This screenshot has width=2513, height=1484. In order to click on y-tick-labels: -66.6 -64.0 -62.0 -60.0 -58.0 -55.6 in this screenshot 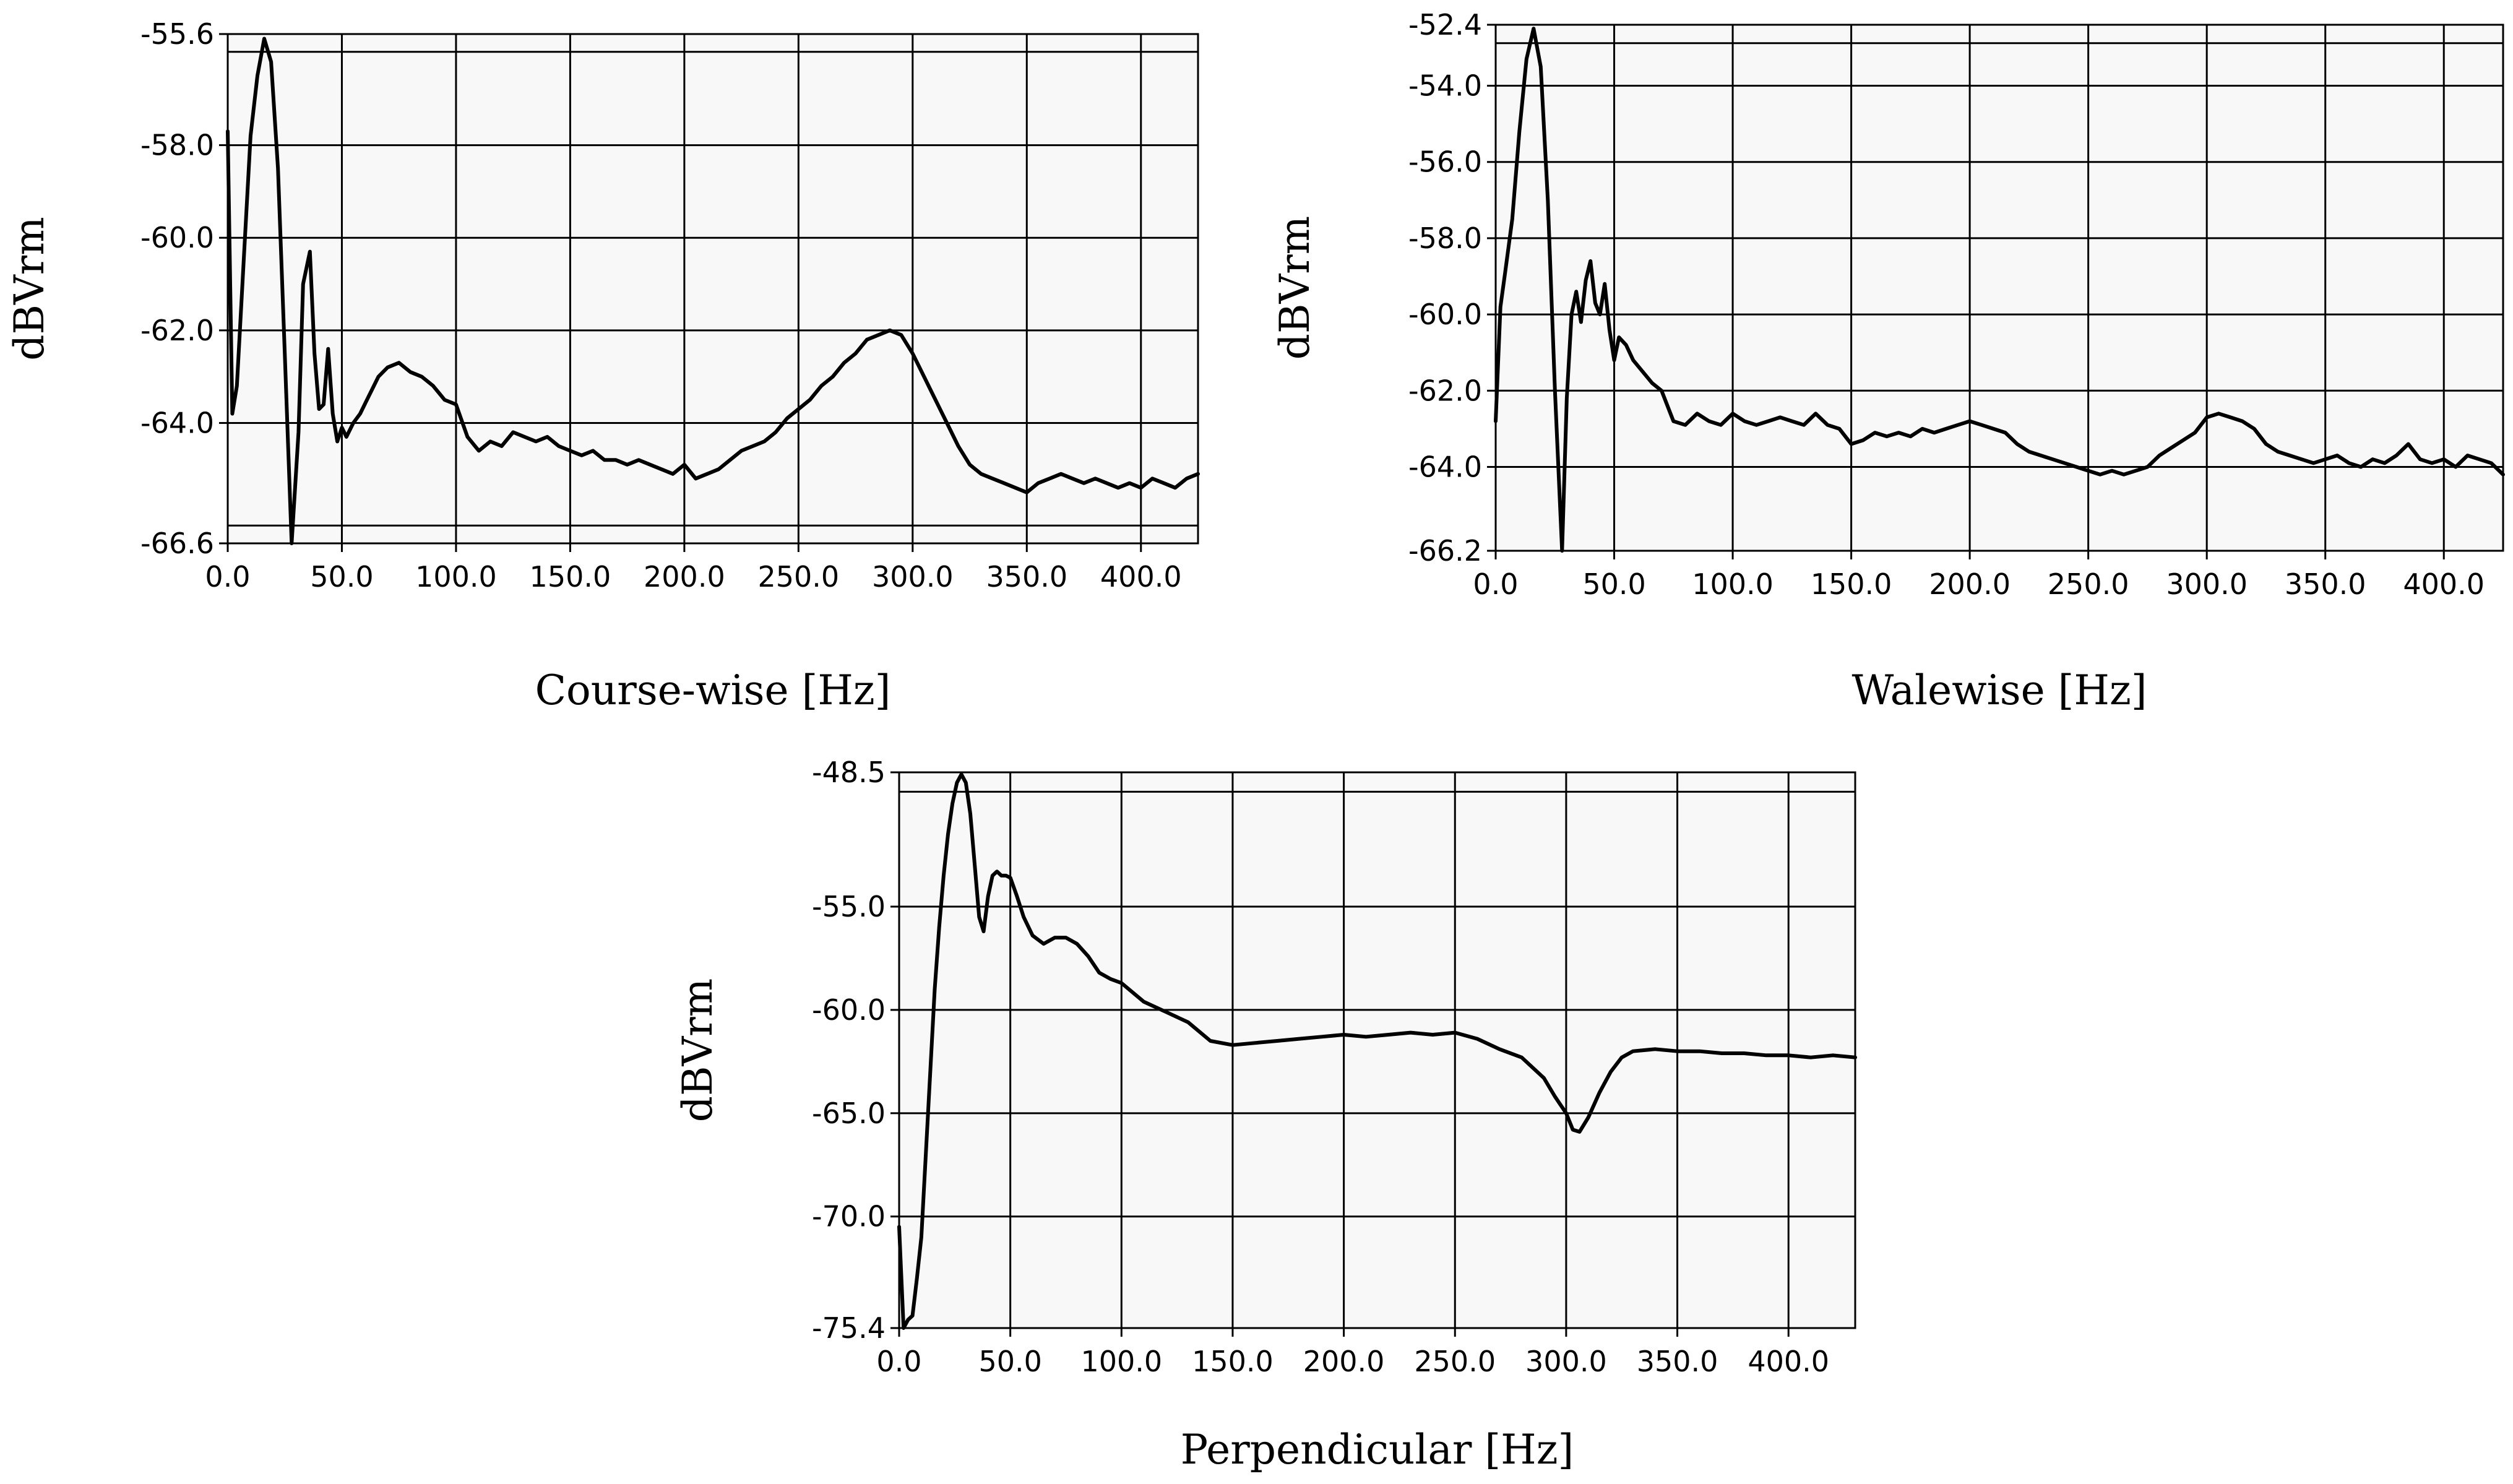, I will do `click(184, 288)`.